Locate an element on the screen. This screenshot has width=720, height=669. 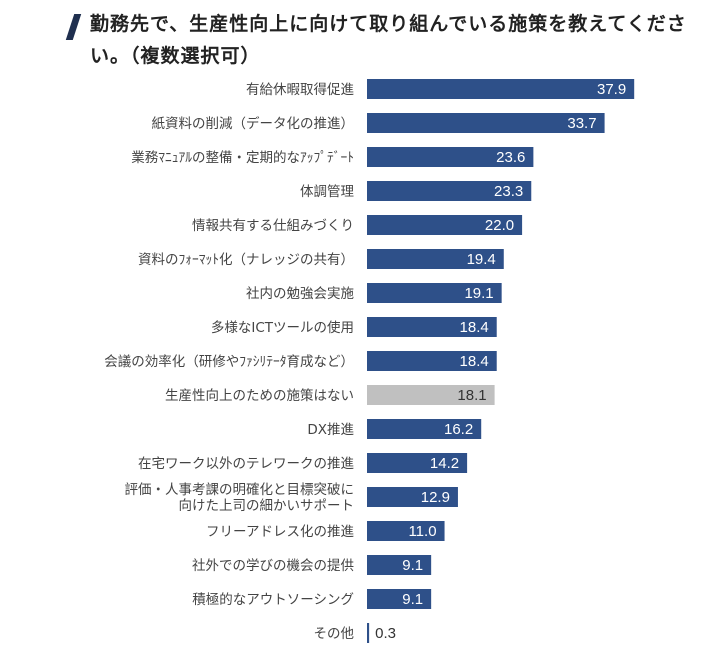
category-label: 社外での学びの機会の提供 is located at coordinates (273, 566).